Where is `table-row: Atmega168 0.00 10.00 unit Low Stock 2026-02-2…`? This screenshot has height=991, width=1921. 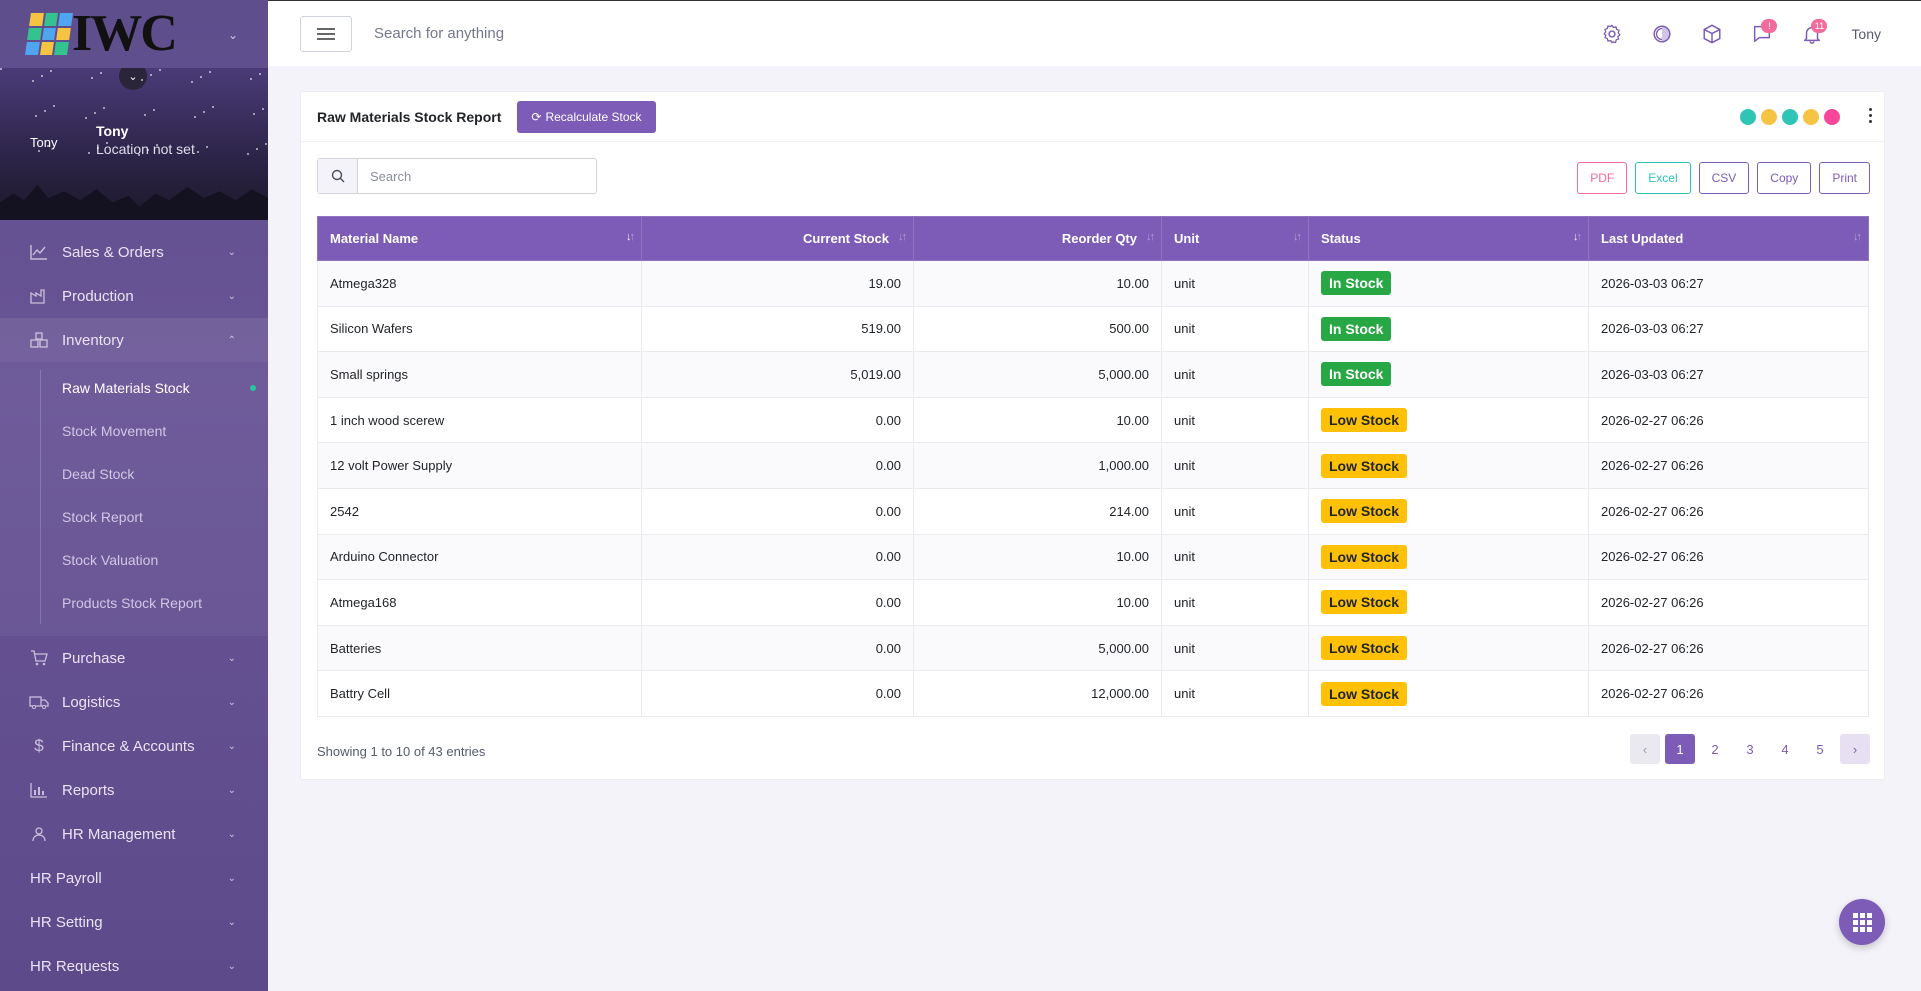 table-row: Atmega168 0.00 10.00 unit Low Stock 2026-02-2… is located at coordinates (1093, 602).